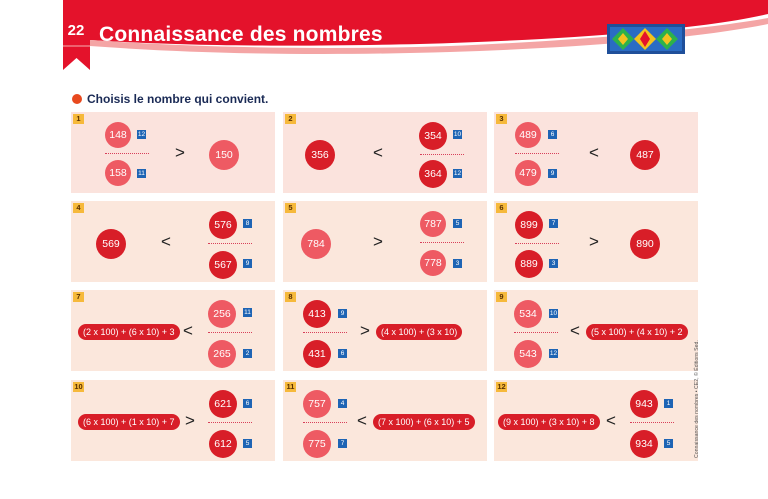  What do you see at coordinates (317, 314) in the screenshot?
I see `number-top: 413` at bounding box center [317, 314].